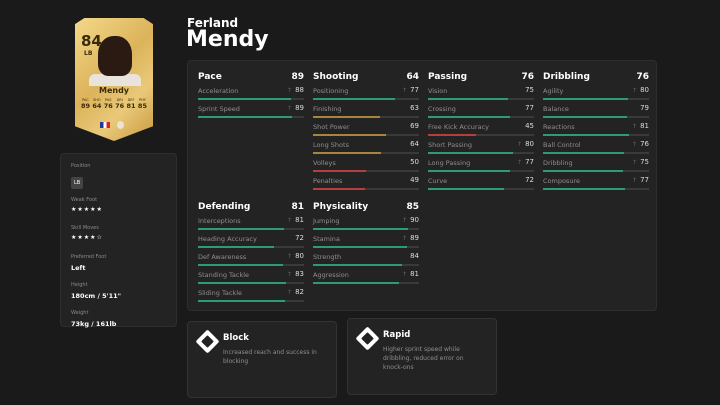 This screenshot has width=720, height=405. What do you see at coordinates (596, 184) in the screenshot?
I see `stat-row: Composure ↑ 77` at bounding box center [596, 184].